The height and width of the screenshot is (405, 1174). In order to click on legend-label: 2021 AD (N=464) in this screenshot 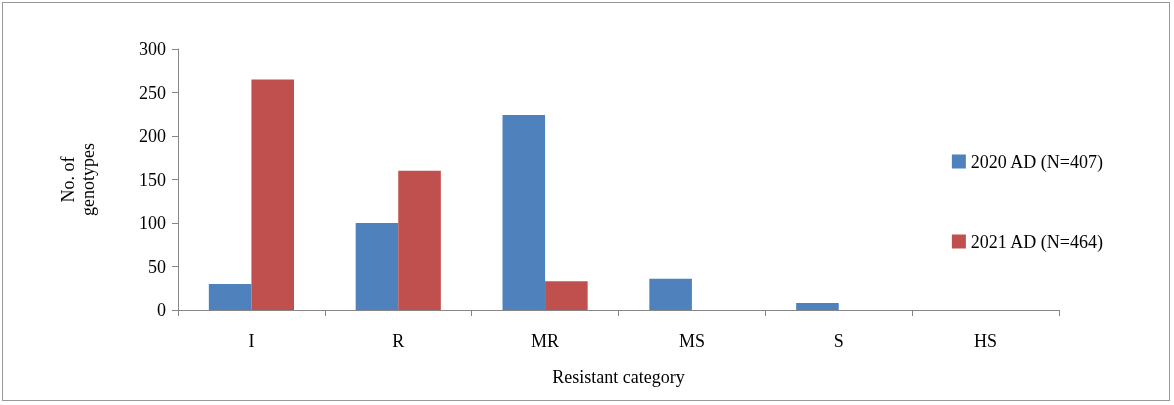, I will do `click(1037, 242)`.